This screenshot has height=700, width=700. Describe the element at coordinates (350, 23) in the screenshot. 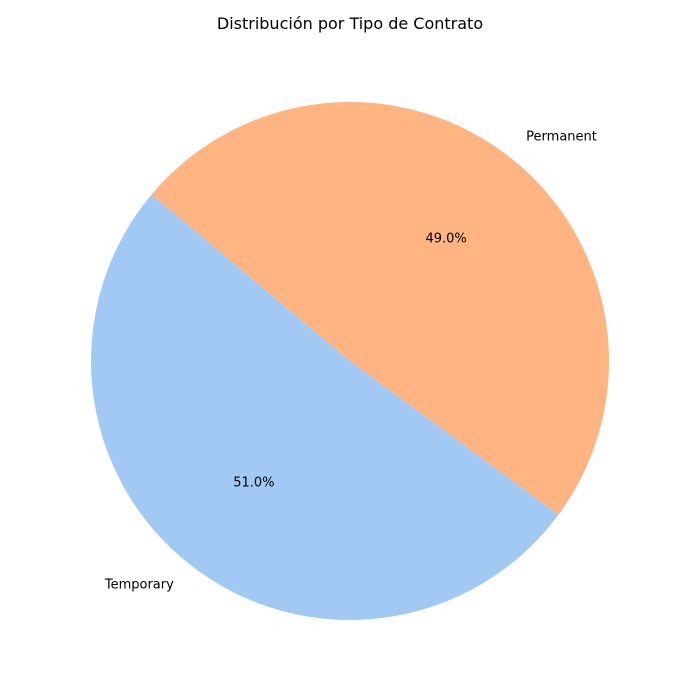

I see `chart-title: Distribución por Tipo de Contrato` at that location.